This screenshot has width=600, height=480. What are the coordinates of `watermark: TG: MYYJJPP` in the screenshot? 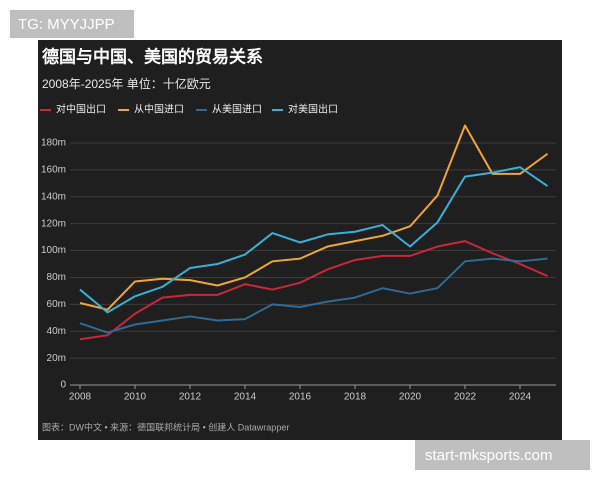 It's located at (66, 24).